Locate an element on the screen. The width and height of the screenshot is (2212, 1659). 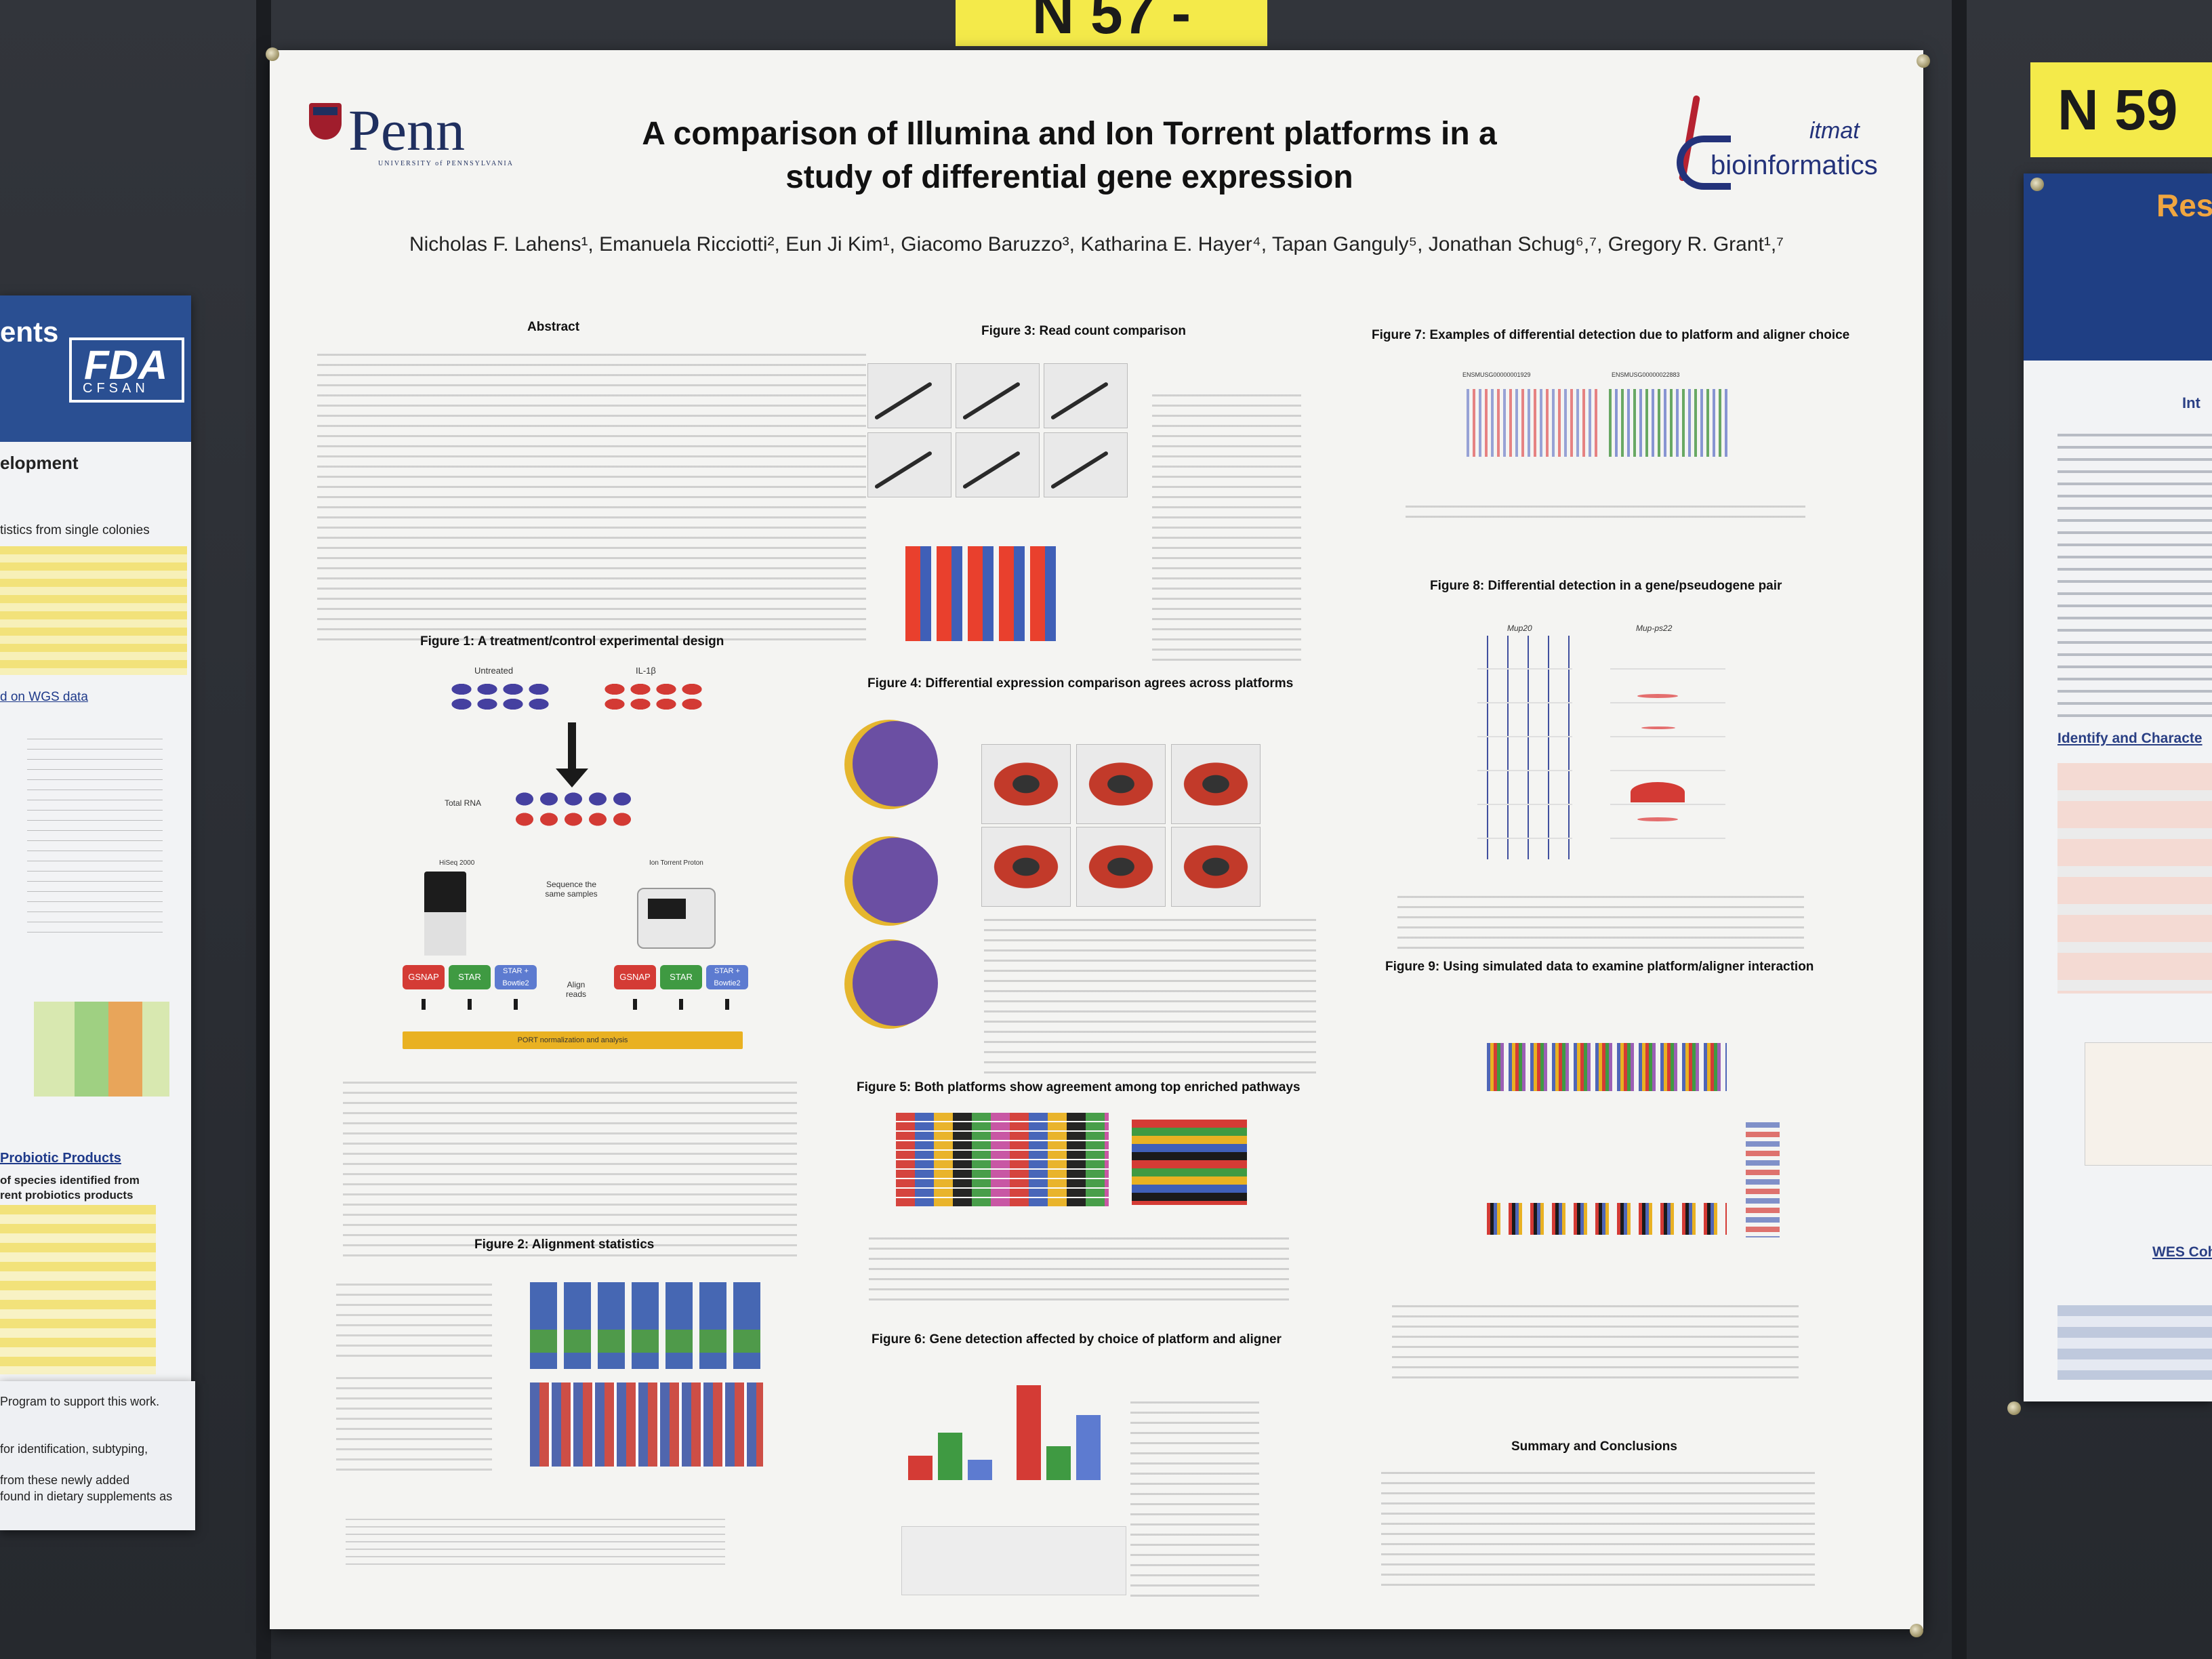
neighbor-poster-right: Res Int Identify and Characte WES Coho is located at coordinates (2118, 787).